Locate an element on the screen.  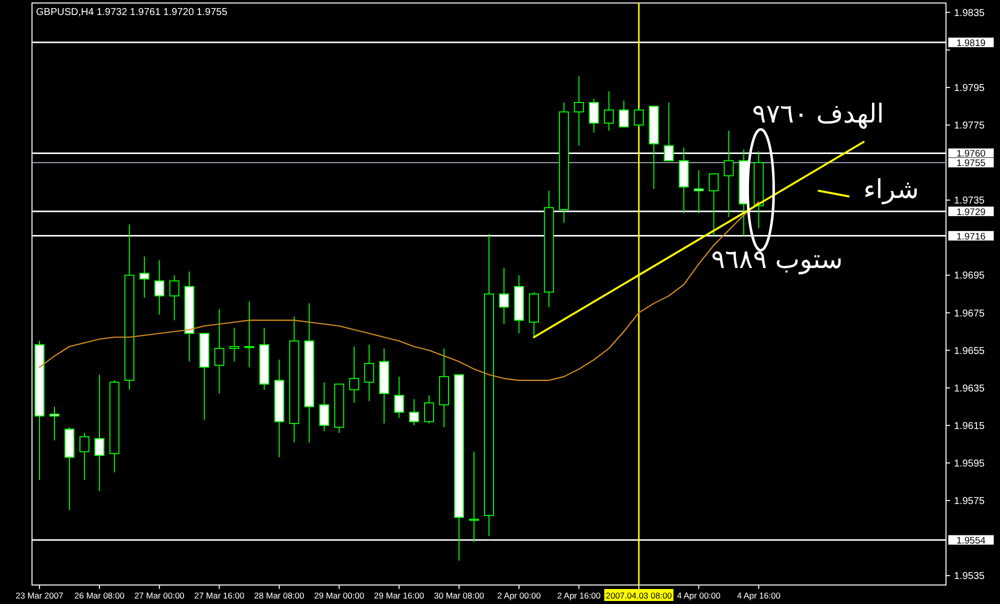
y-tick-label: 1.9675 is located at coordinates (970, 314).